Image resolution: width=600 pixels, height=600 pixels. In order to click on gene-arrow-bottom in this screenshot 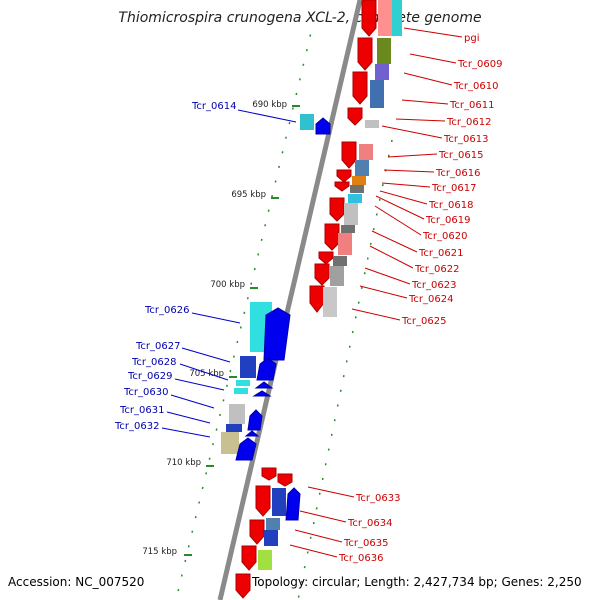, I will do `click(243, 586)`.